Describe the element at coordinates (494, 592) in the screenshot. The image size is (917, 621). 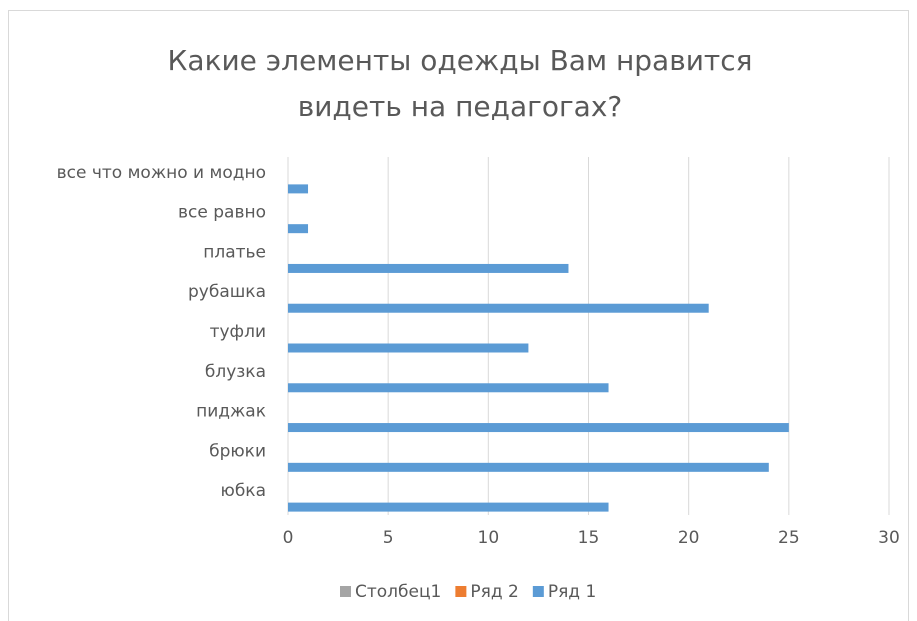
I see `legend-label: Ряд 2` at that location.